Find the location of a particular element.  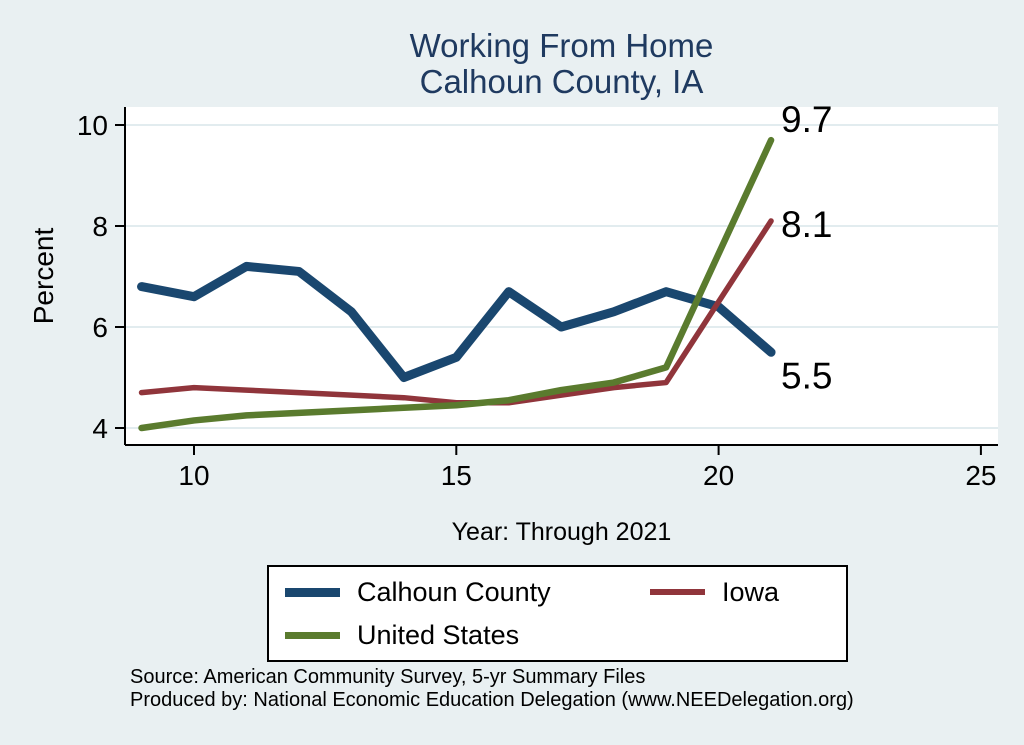

end-label-united-states: 9.7 is located at coordinates (806, 119).